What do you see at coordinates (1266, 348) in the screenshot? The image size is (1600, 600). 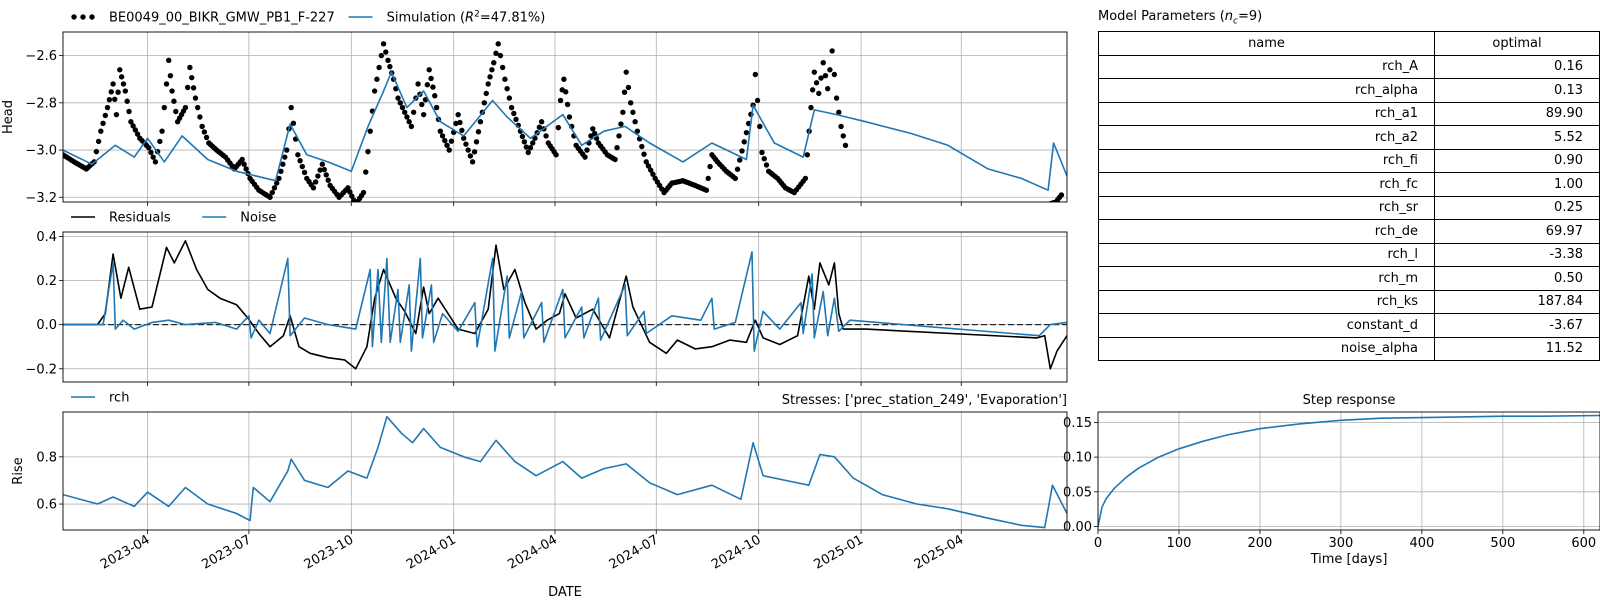 I see `param-name: noise_alpha` at bounding box center [1266, 348].